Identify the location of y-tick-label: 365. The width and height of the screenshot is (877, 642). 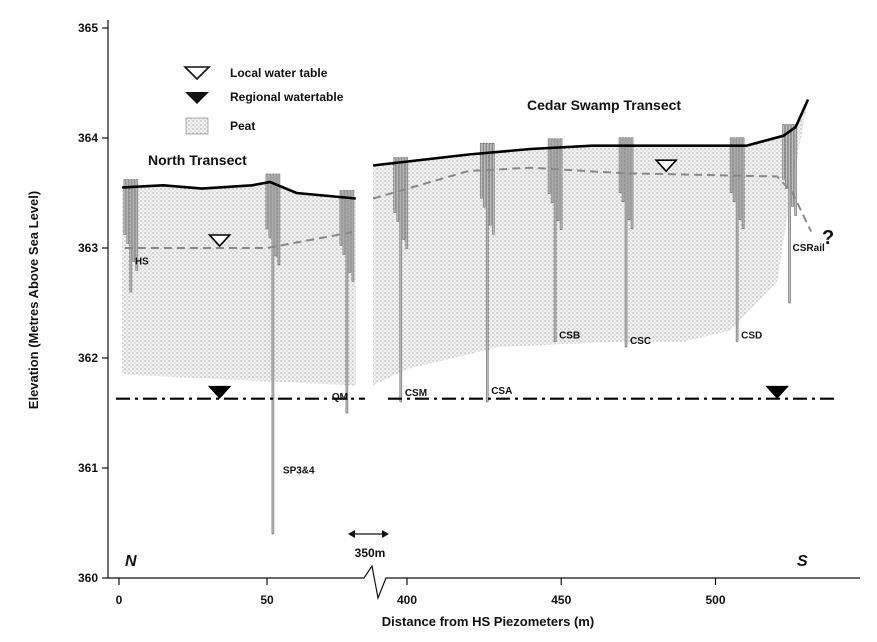
(88, 28).